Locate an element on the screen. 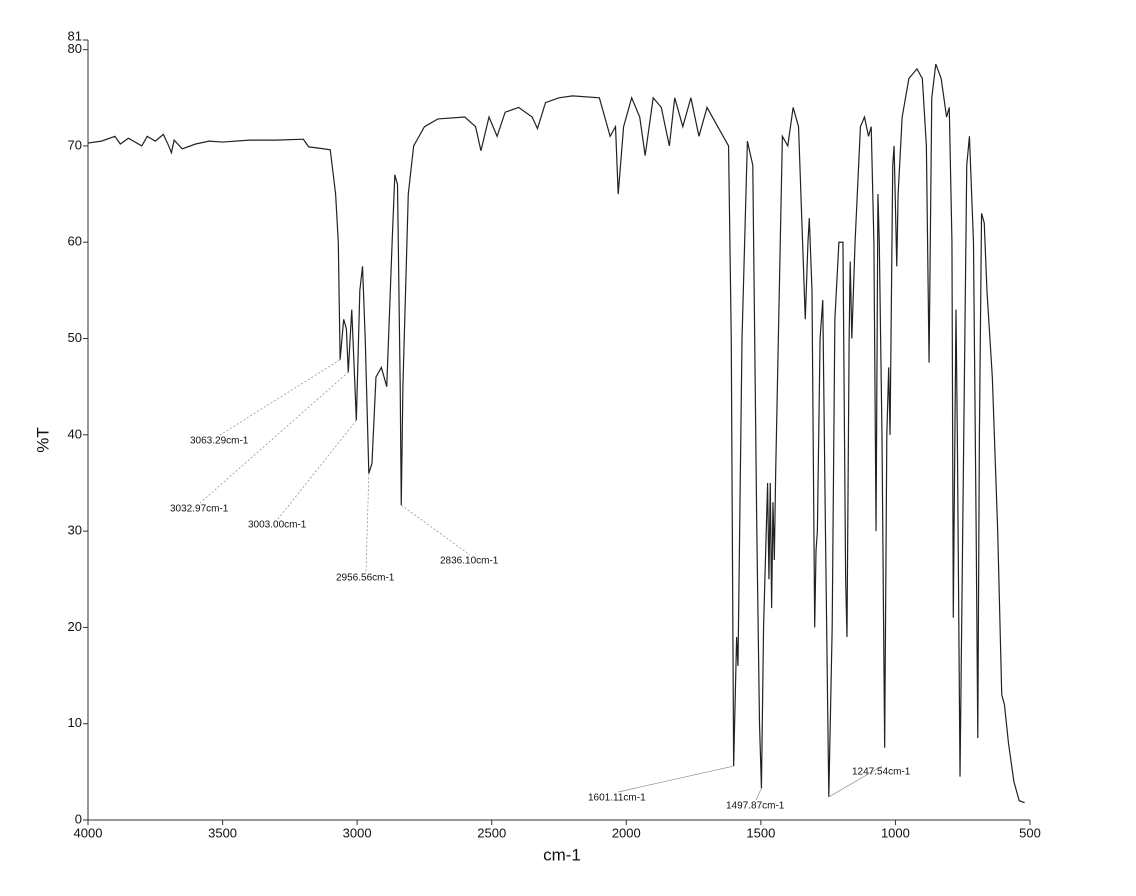 This screenshot has width=1136, height=896. annotation-label: 1247.54cm-1 is located at coordinates (881, 772).